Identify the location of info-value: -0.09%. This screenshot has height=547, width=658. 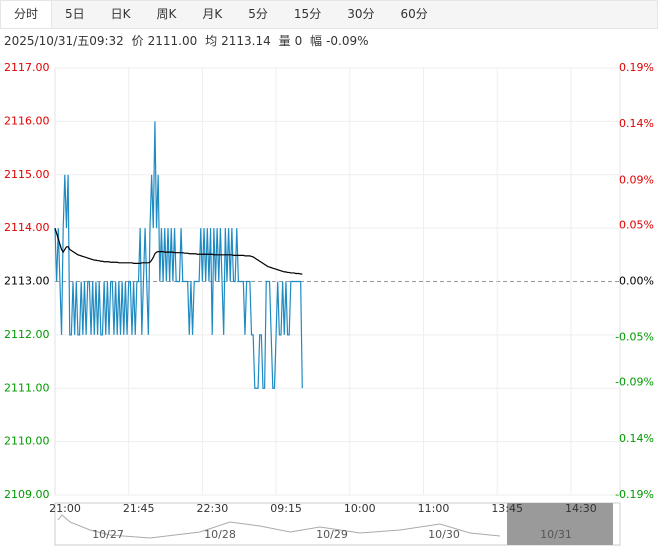
(347, 41).